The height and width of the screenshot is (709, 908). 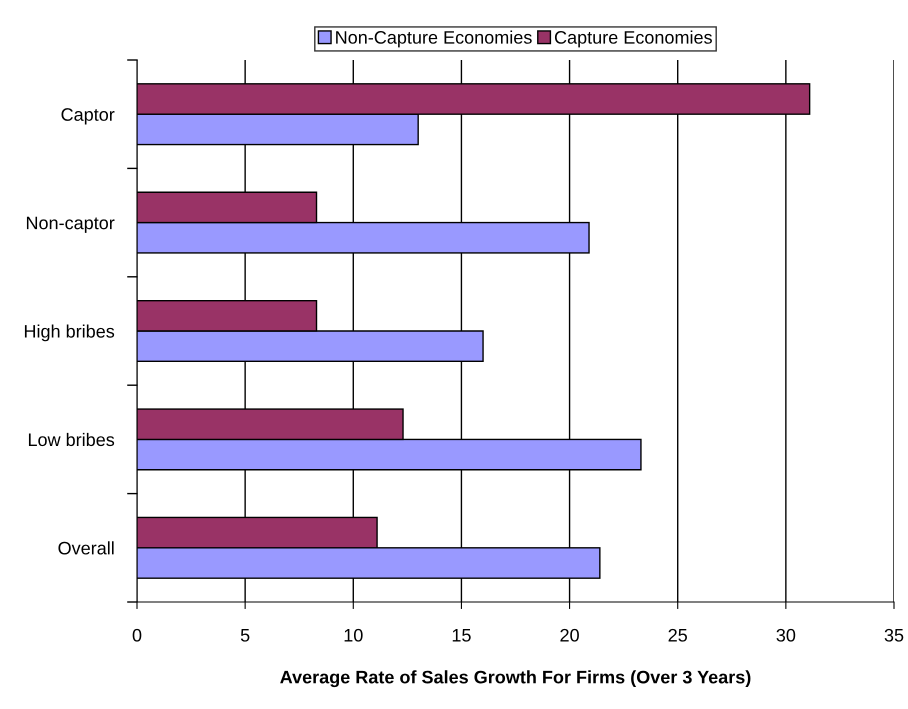 What do you see at coordinates (86, 548) in the screenshot?
I see `y-tick-label: Overall` at bounding box center [86, 548].